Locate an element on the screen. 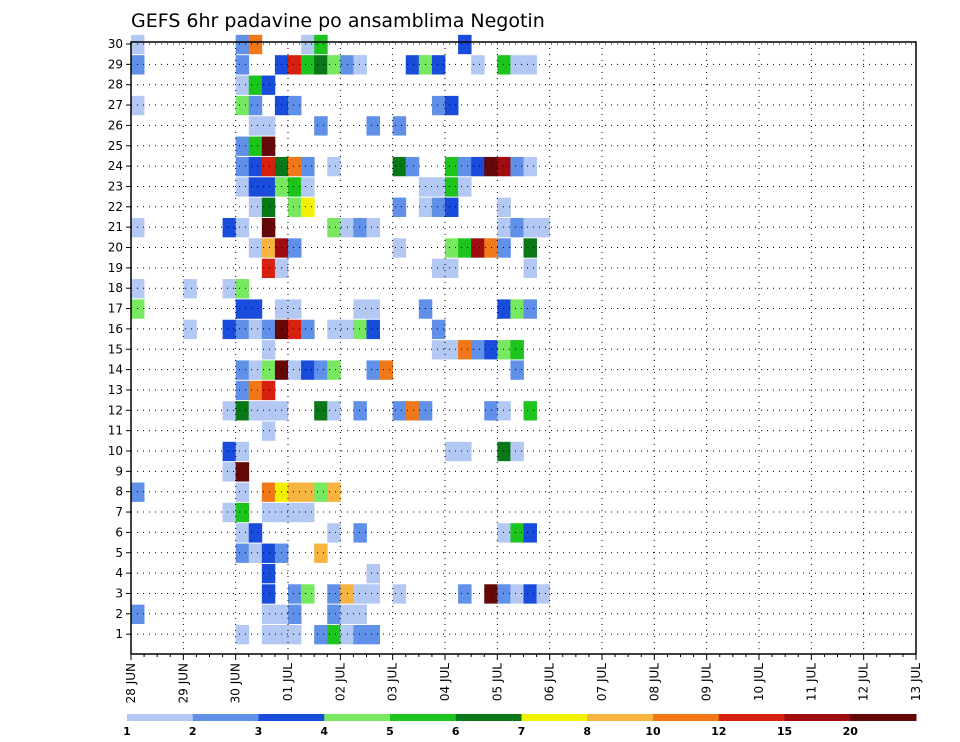 The image size is (960, 742). y-tick-label: 4 is located at coordinates (119, 573).